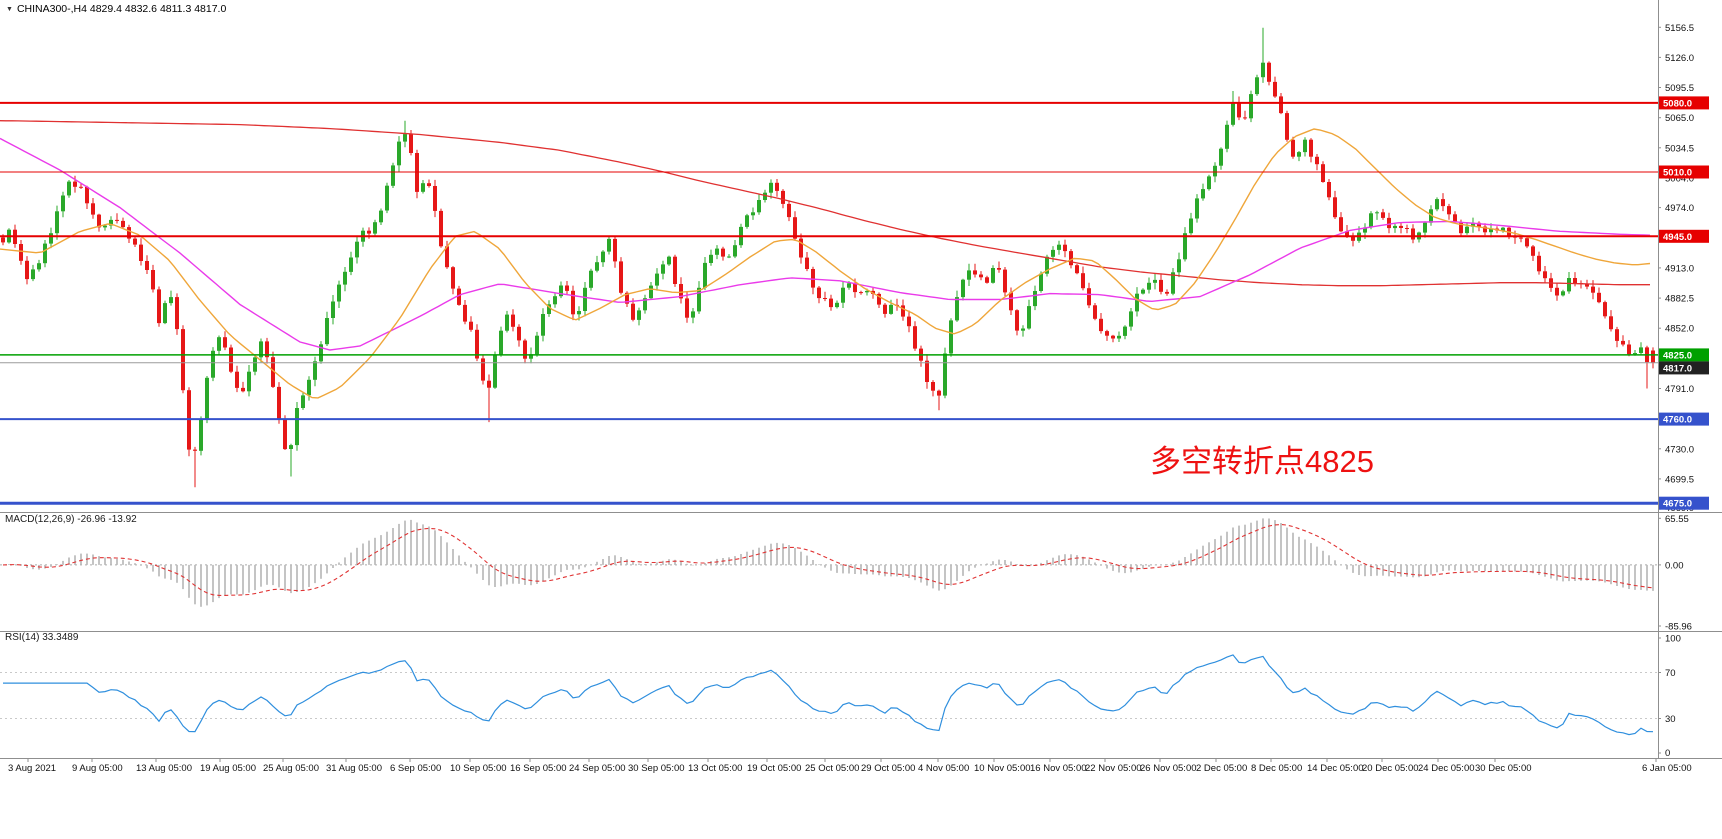 The width and height of the screenshot is (1722, 839). What do you see at coordinates (1684, 172) in the screenshot?
I see `price-tag-5010.0` at bounding box center [1684, 172].